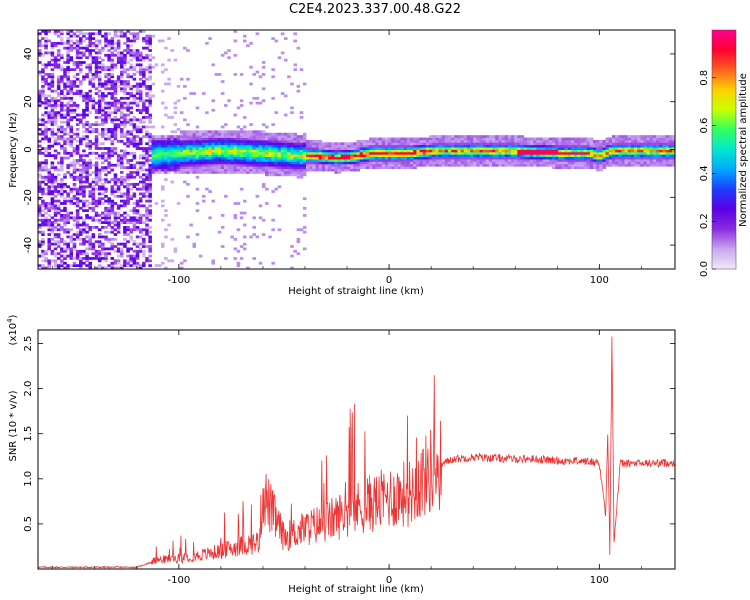 This screenshot has height=600, width=750. Describe the element at coordinates (28, 245) in the screenshot. I see `y-tick-label: -40` at that location.